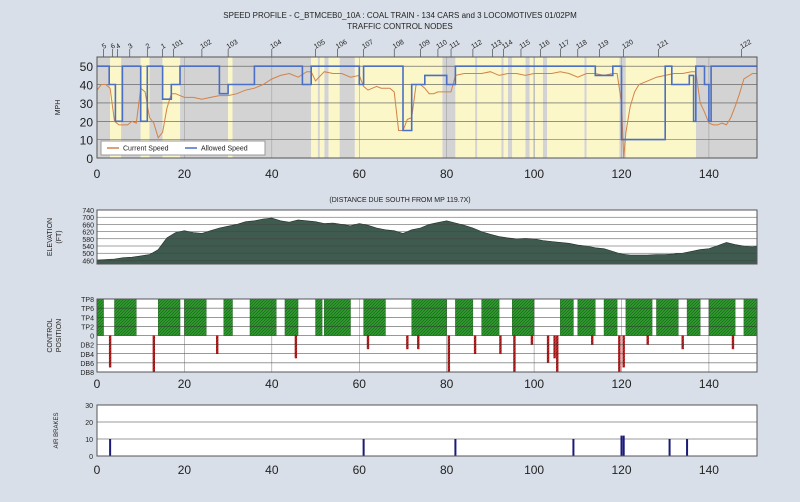 Image resolution: width=800 pixels, height=502 pixels. Describe the element at coordinates (709, 470) in the screenshot. I see `airbrake-xtick-label: 140` at that location.